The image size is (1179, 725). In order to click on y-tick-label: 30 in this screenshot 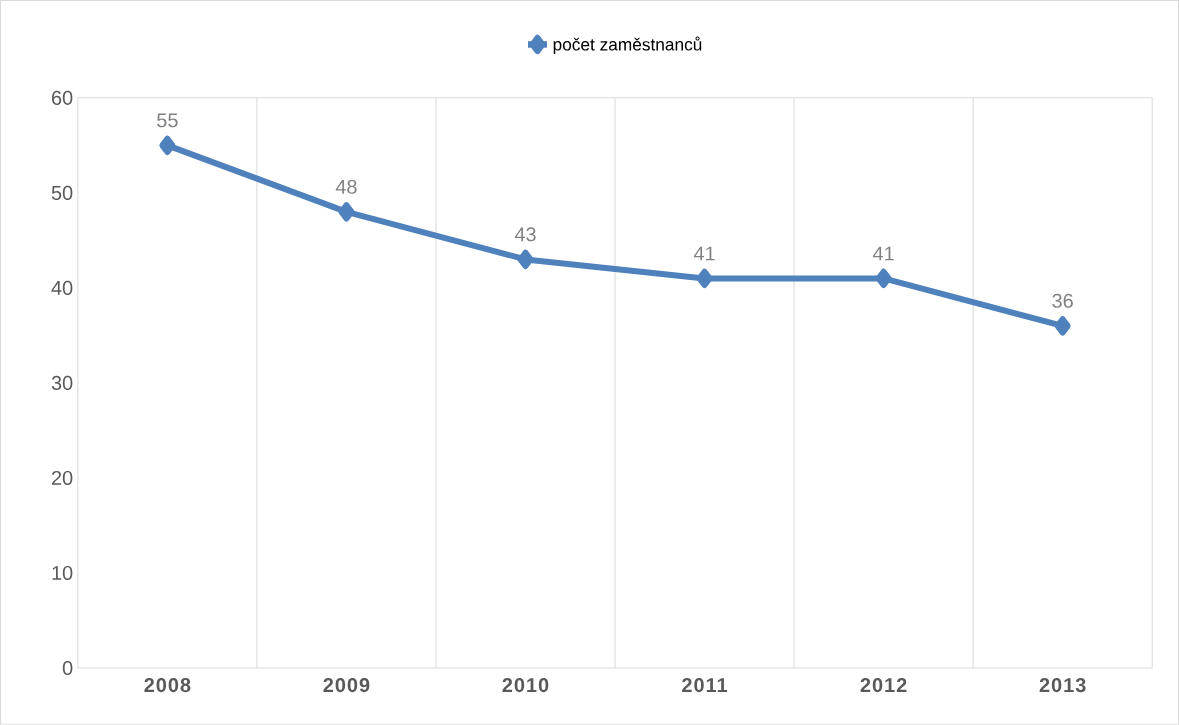, I will do `click(62, 383)`.